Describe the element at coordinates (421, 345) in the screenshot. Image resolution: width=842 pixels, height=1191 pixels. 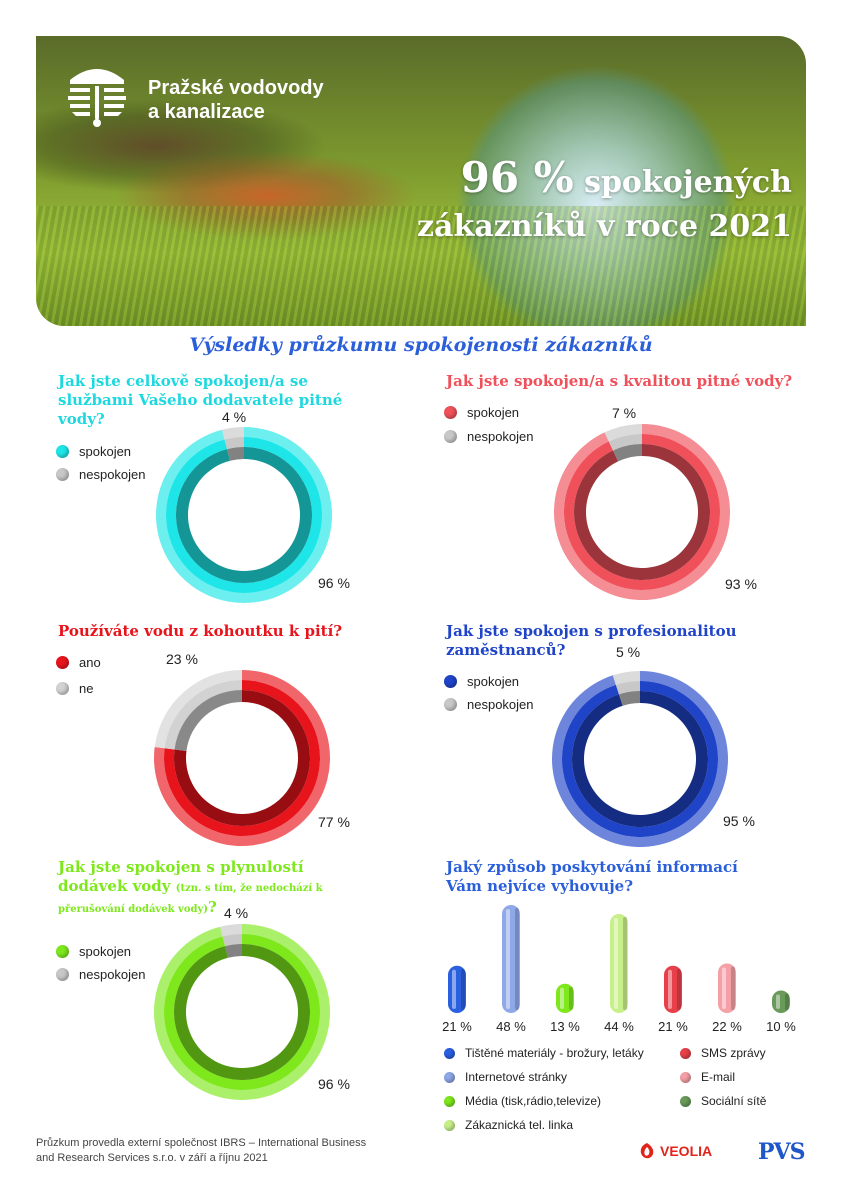
I see `page-subtitle: Výsledky průzkumu spokojenosti zákazníků` at that location.